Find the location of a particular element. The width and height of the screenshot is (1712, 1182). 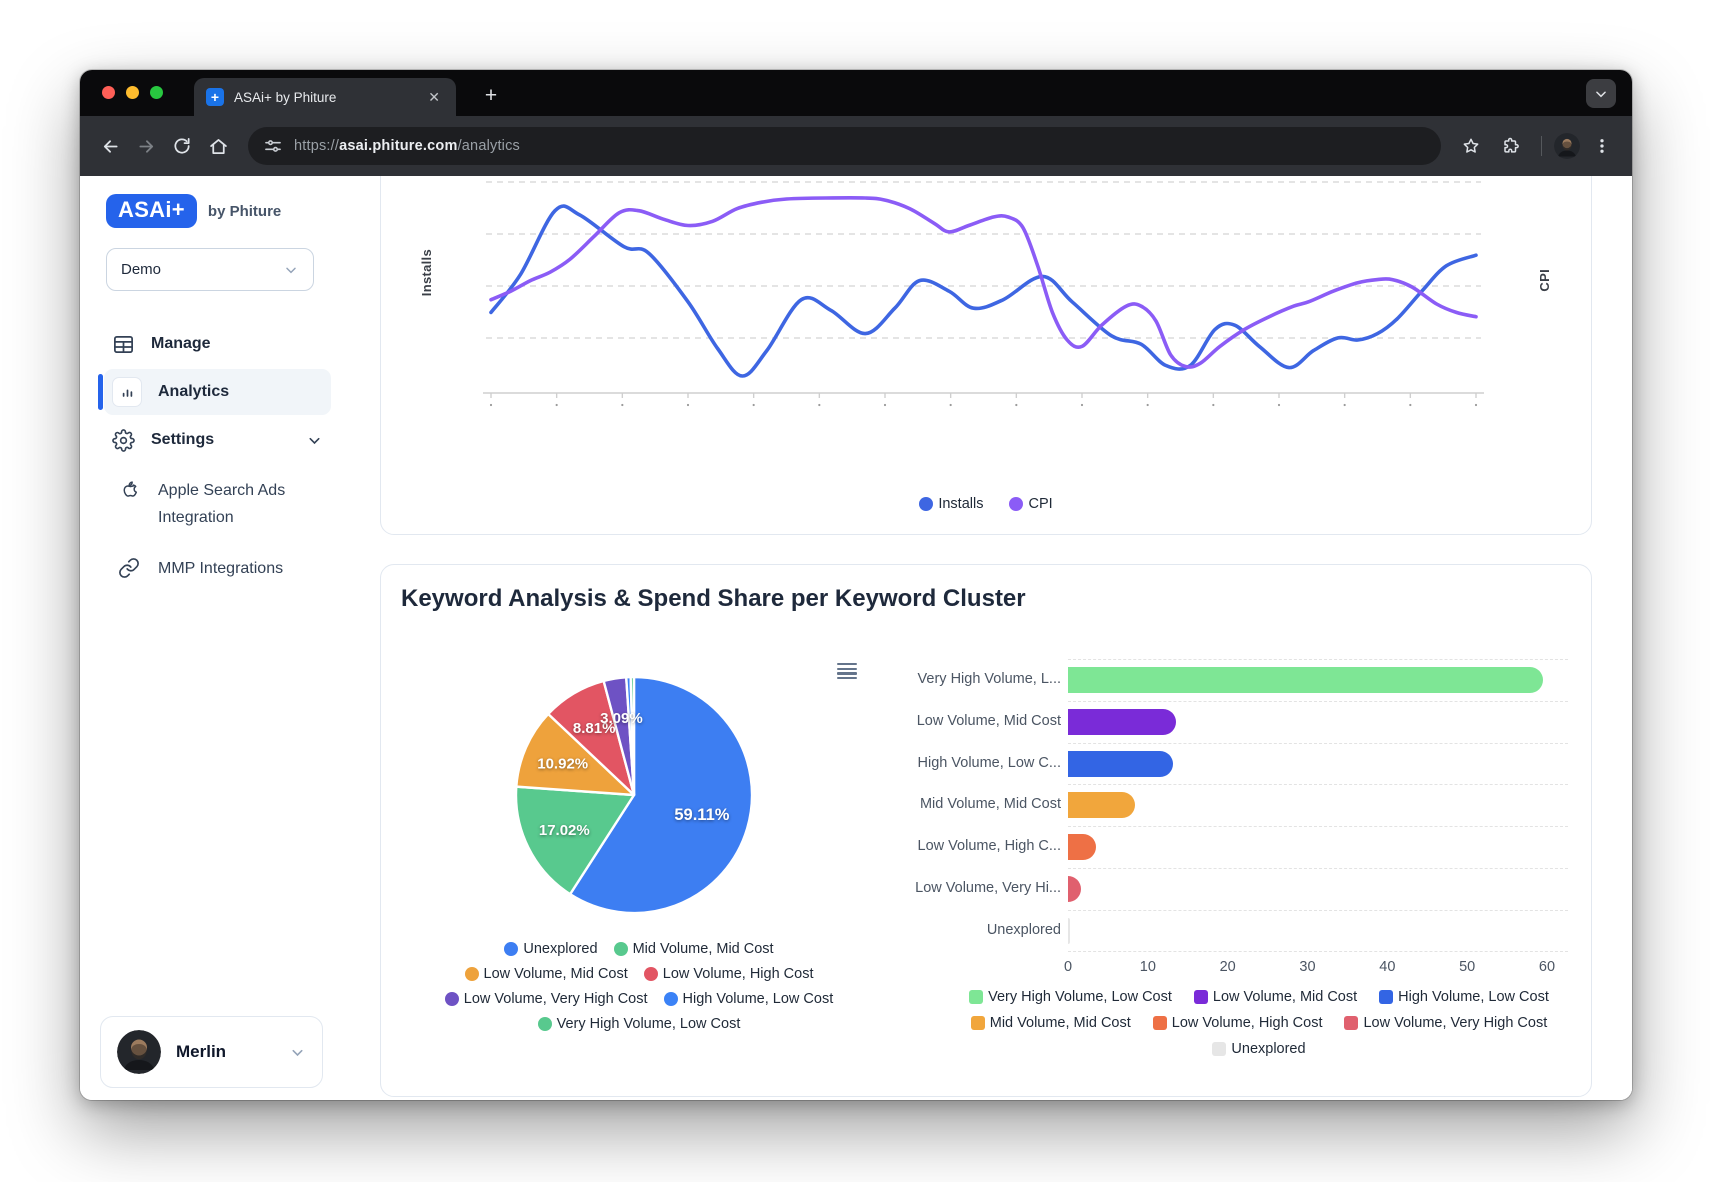

legend-item: Installs is located at coordinates (951, 504).